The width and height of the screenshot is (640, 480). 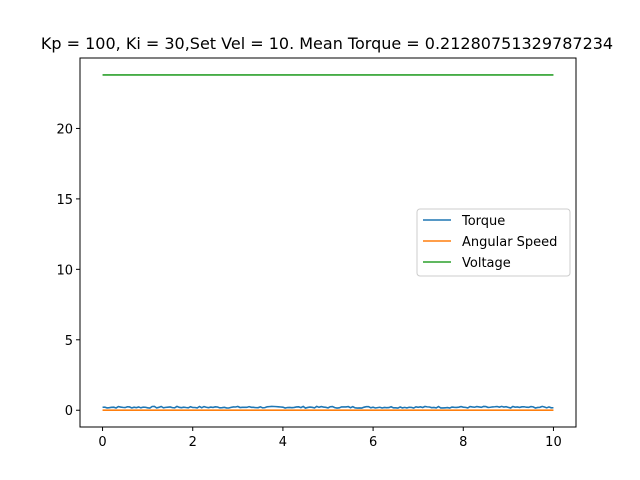 What do you see at coordinates (64, 129) in the screenshot?
I see `y-tick-label: 20` at bounding box center [64, 129].